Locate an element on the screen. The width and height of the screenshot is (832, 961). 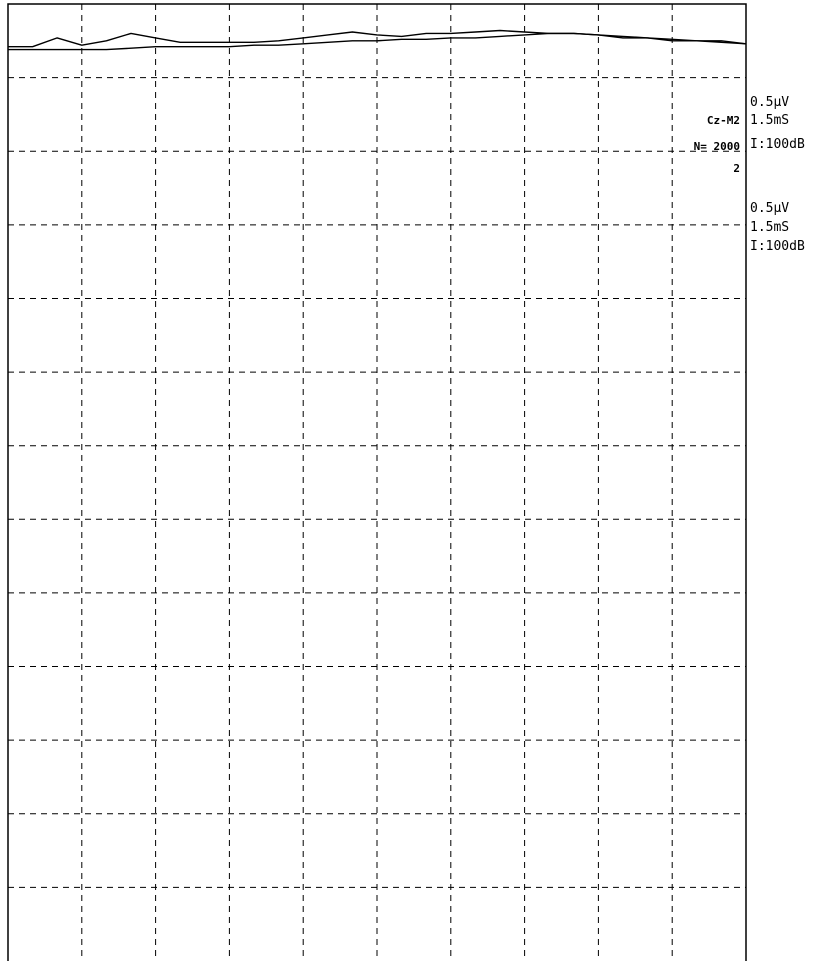
channel-1-settings: 0.5µV 1.5mS I:100dB is located at coordinates (777, 123).